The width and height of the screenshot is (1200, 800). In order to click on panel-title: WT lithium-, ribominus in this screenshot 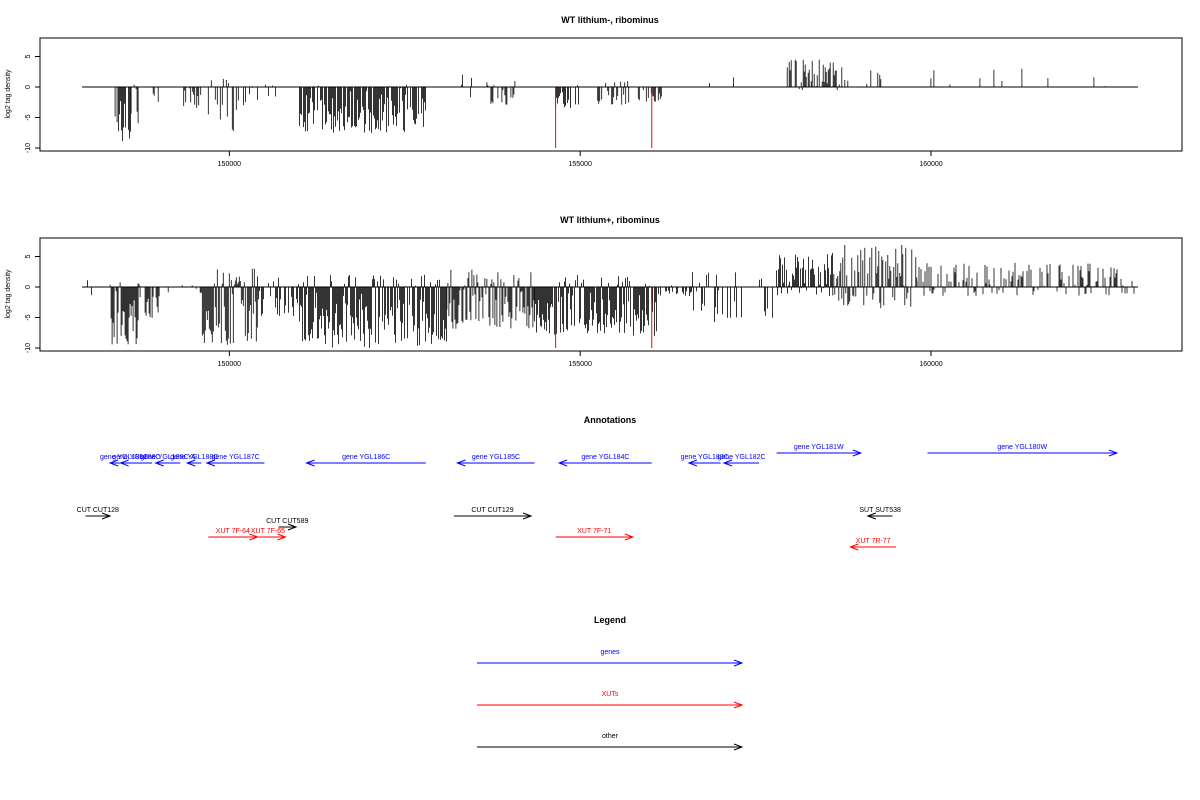, I will do `click(610, 20)`.